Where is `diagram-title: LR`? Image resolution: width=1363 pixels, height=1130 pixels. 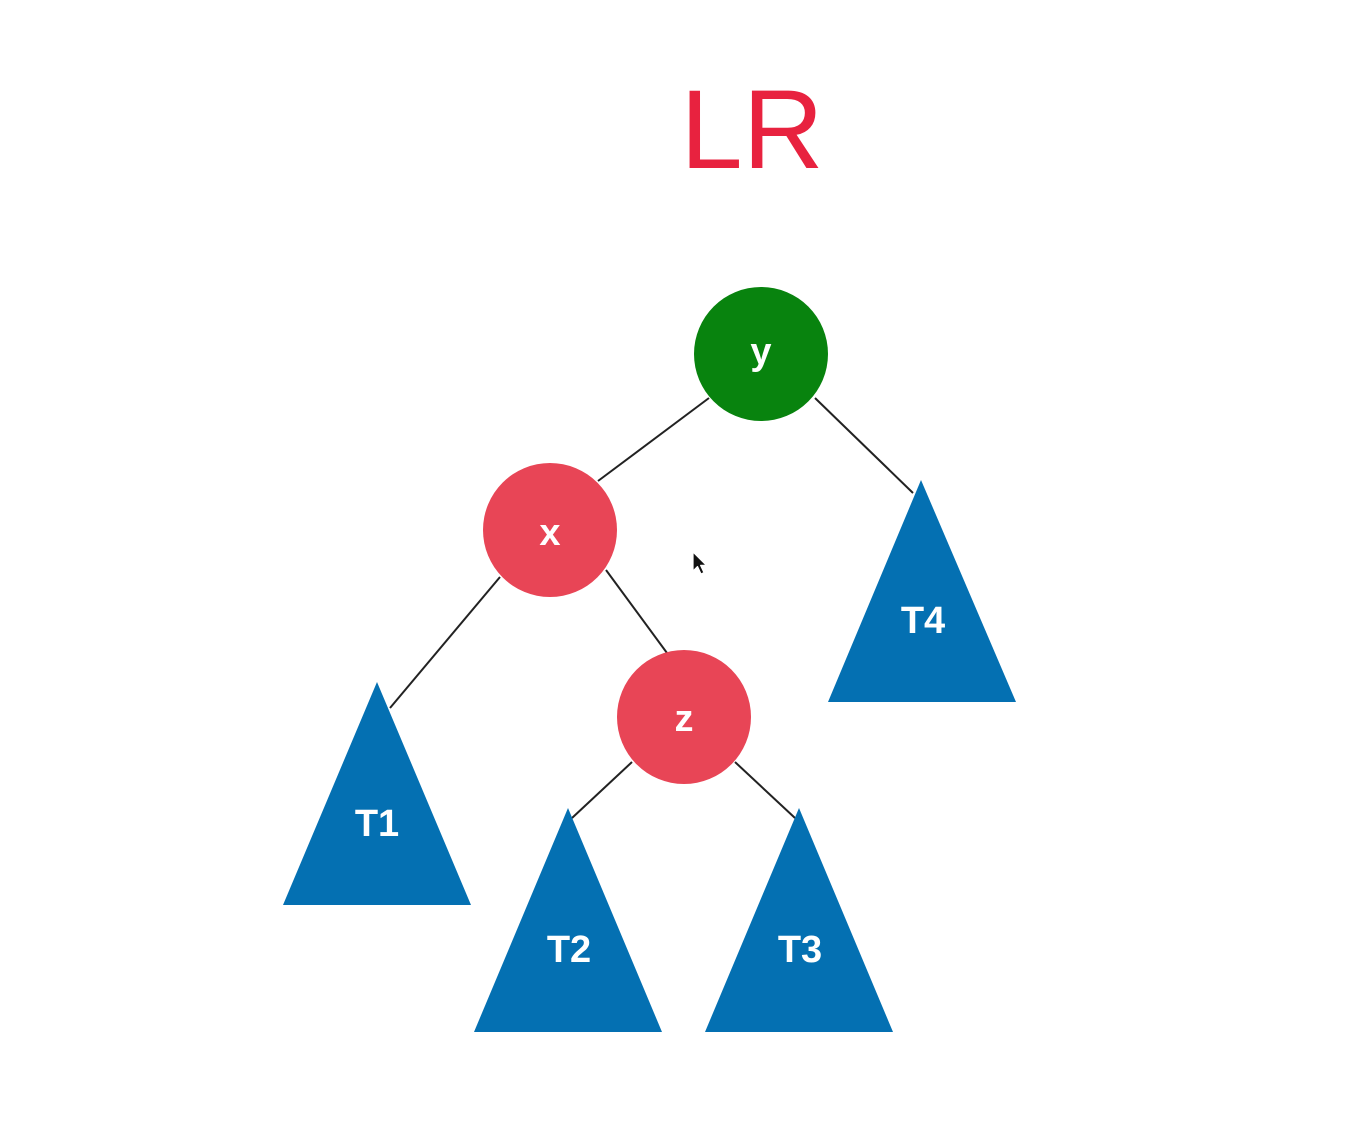 diagram-title: LR is located at coordinates (751, 129).